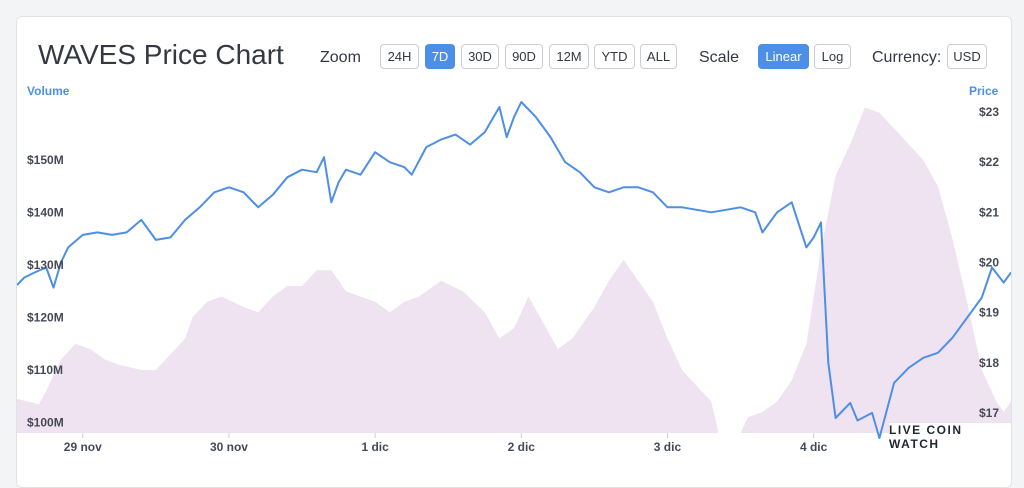 This screenshot has width=1024, height=488. I want to click on price-tick-label: $21, so click(989, 212).